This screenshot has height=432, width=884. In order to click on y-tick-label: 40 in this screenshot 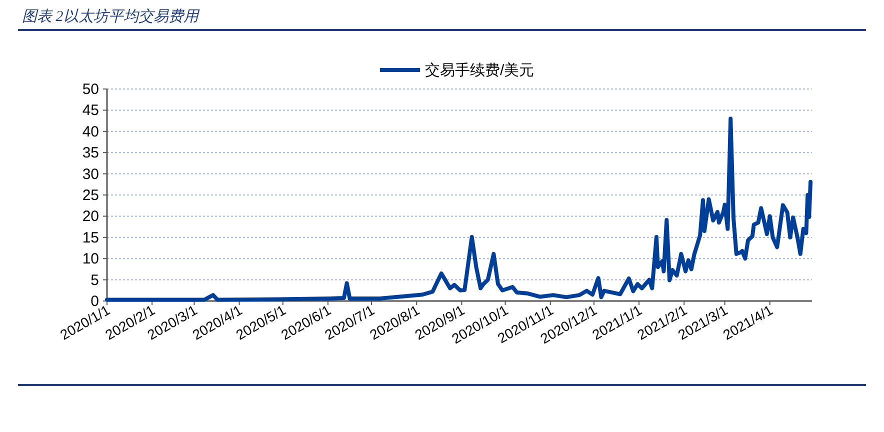, I will do `click(90, 131)`.